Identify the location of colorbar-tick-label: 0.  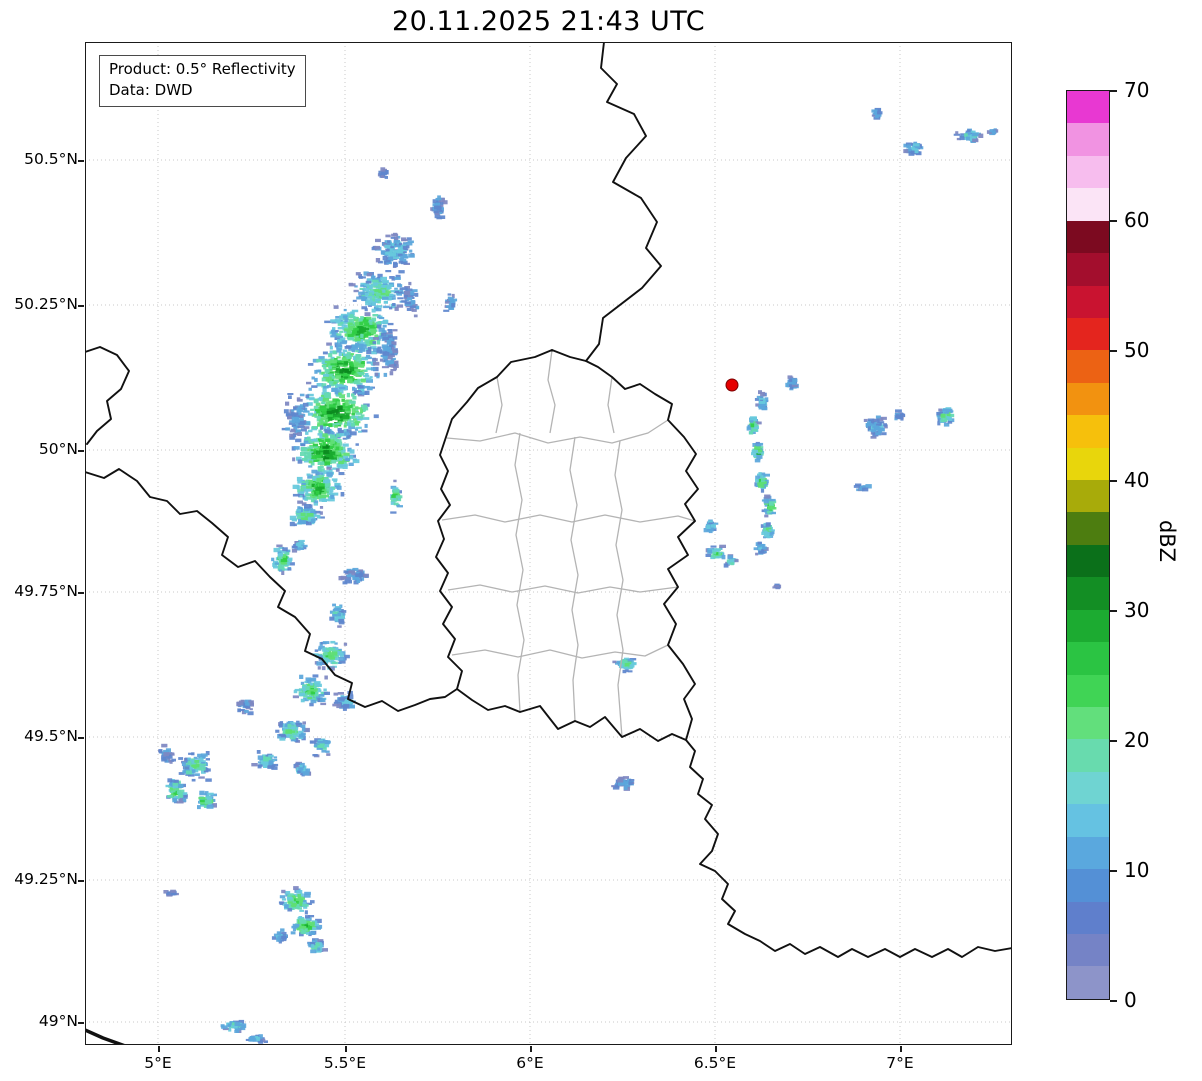
(1130, 1000).